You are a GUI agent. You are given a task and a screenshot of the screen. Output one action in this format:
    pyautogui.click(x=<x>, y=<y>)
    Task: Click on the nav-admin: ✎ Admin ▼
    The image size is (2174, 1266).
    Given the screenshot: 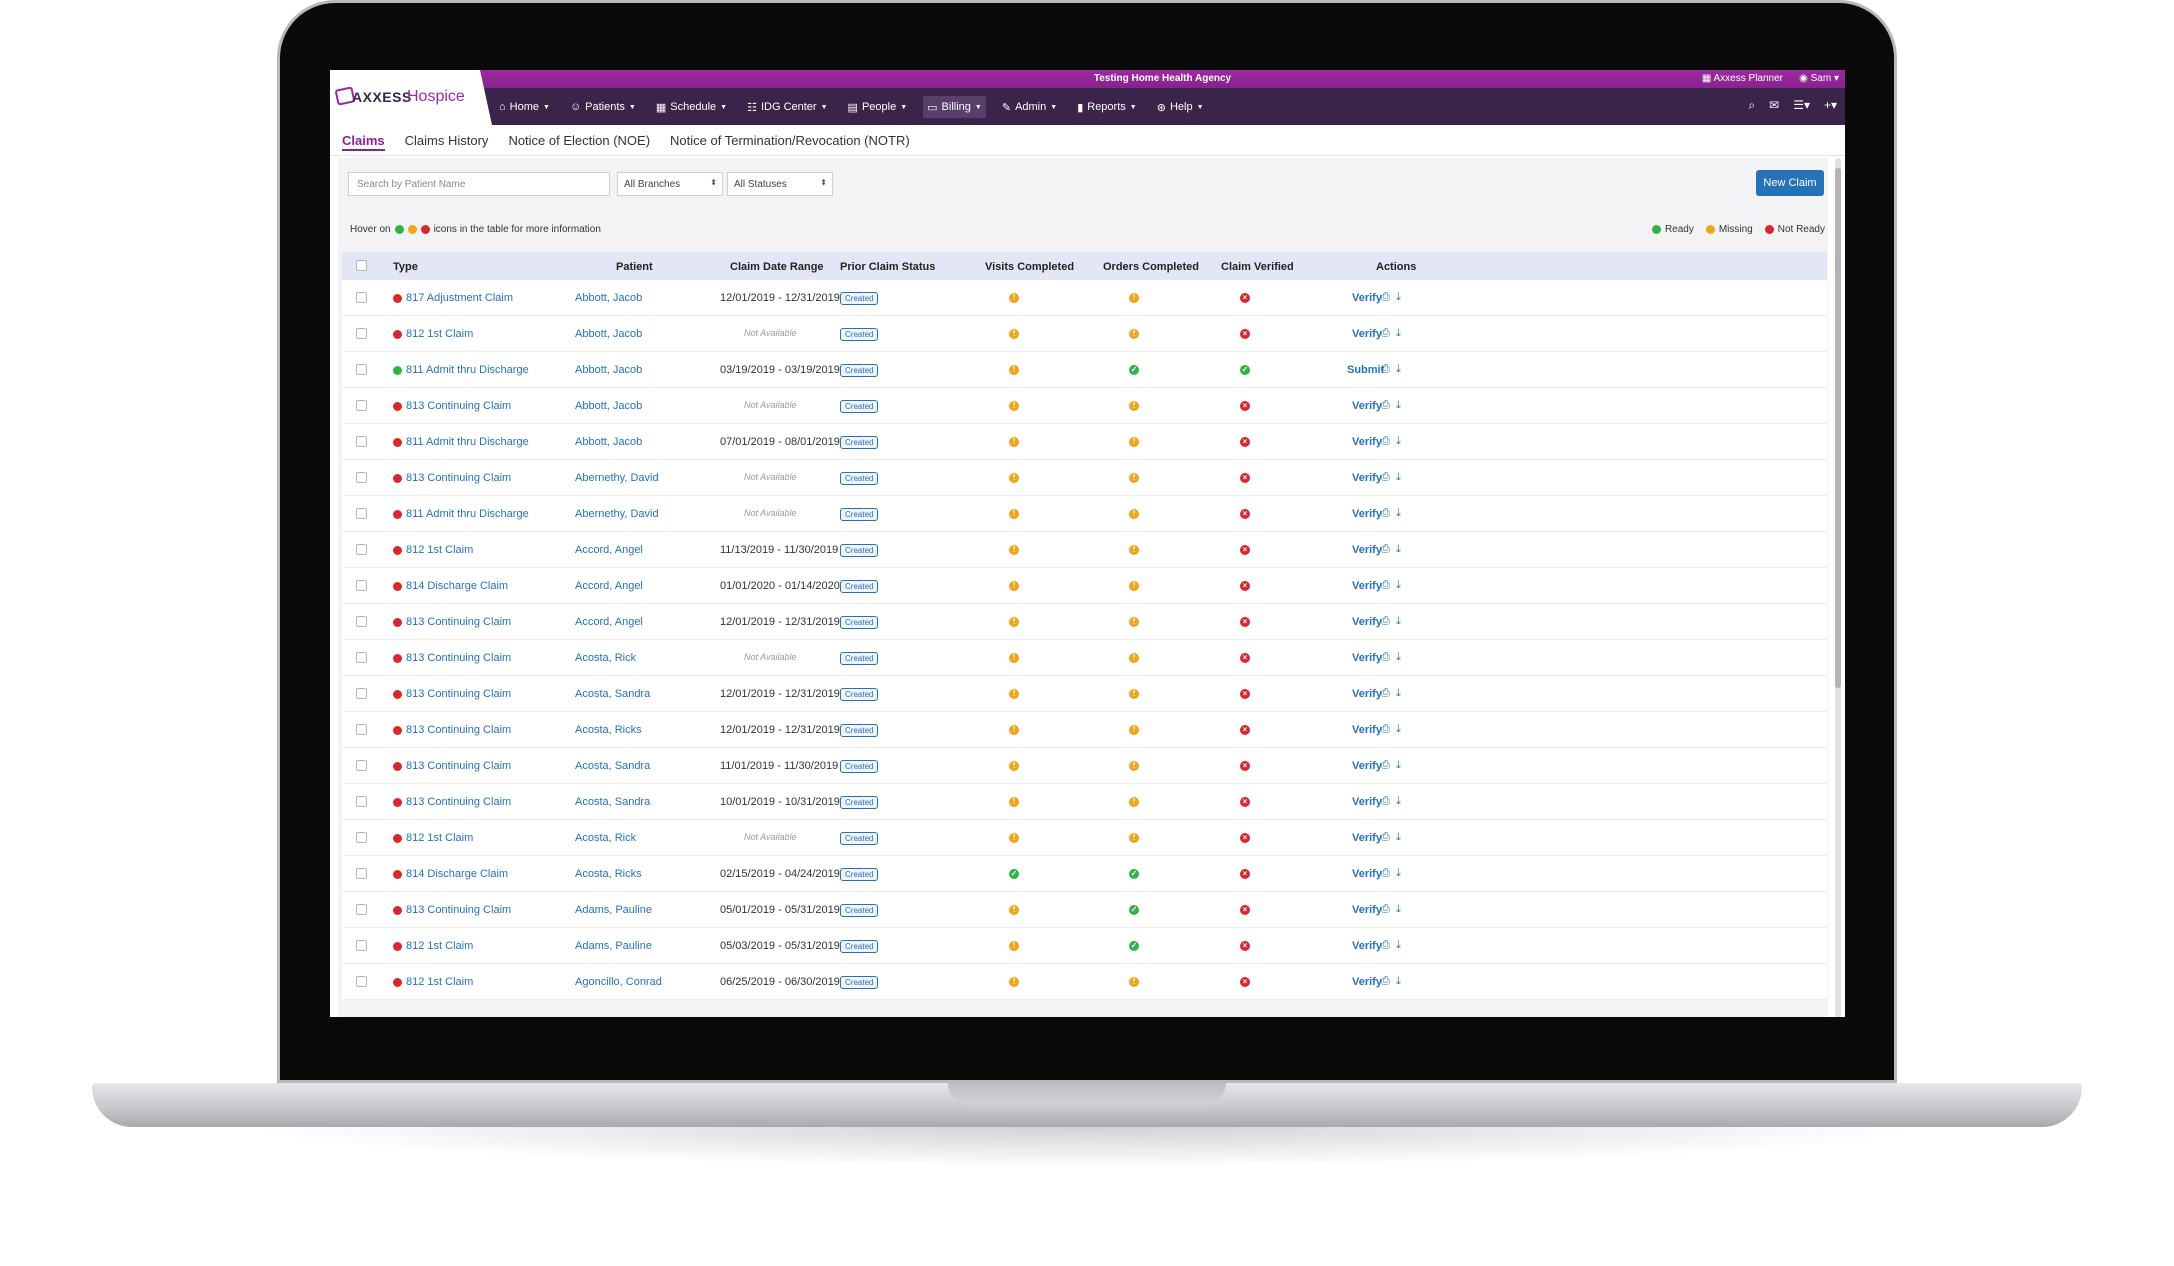 What is the action you would take?
    pyautogui.click(x=1029, y=107)
    